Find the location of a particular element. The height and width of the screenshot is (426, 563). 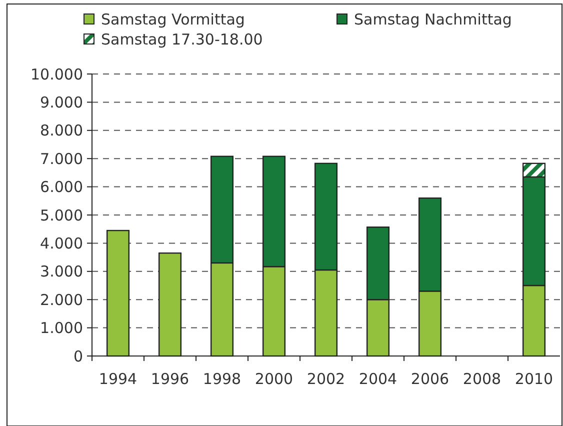

x-tick-label: 2000 is located at coordinates (274, 379).